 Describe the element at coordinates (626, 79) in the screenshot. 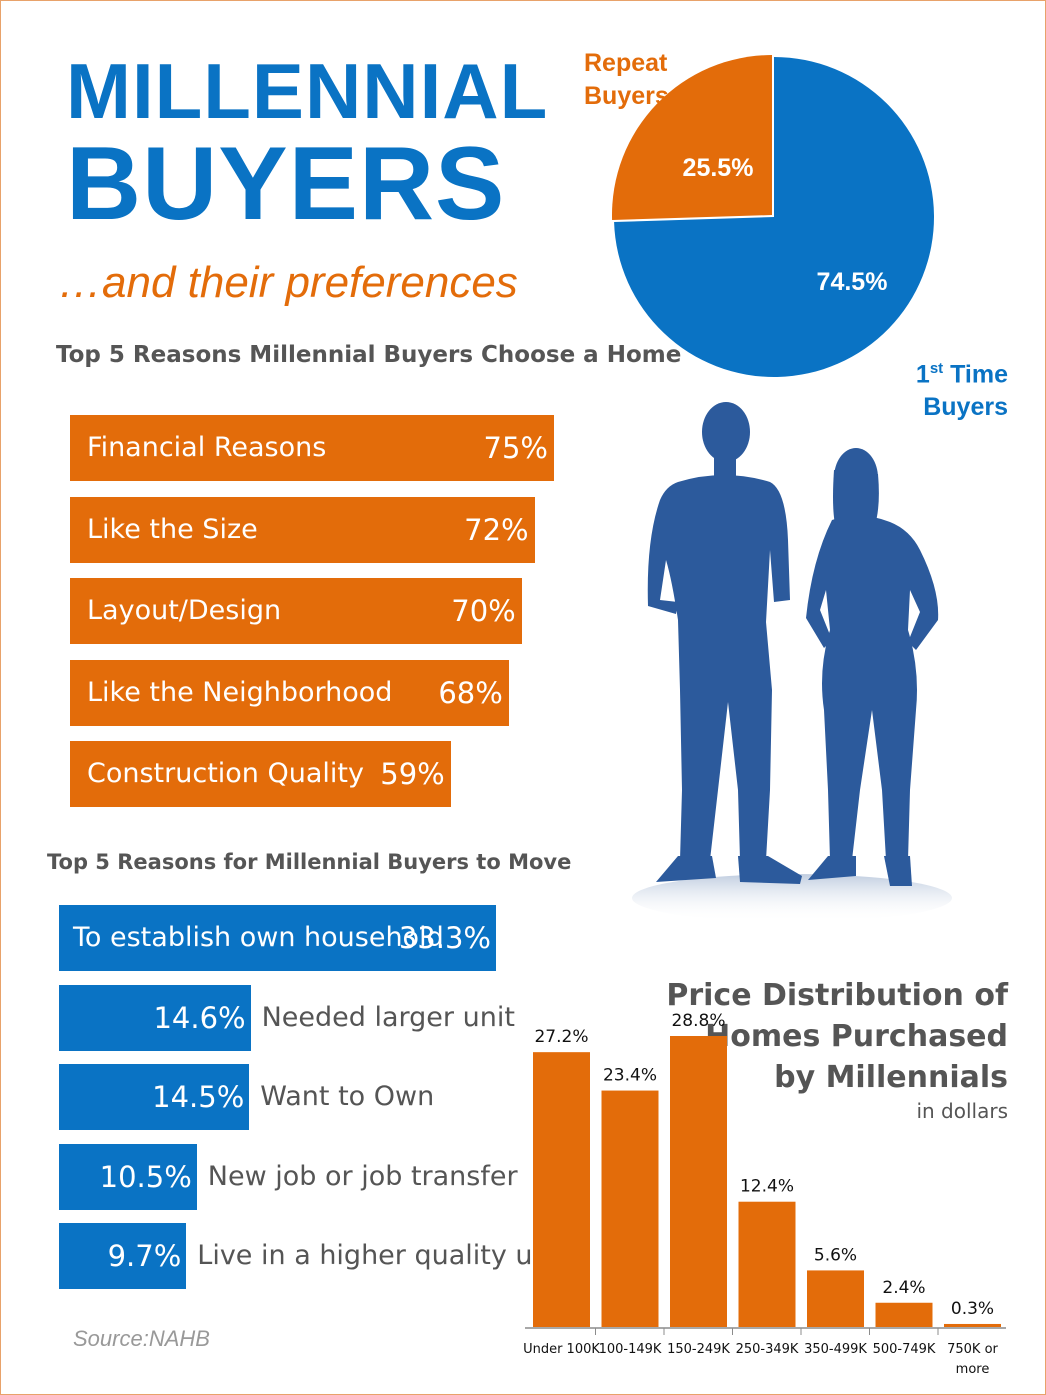

I see `pie-label-repeat-buyers: Repeat Buyers` at that location.